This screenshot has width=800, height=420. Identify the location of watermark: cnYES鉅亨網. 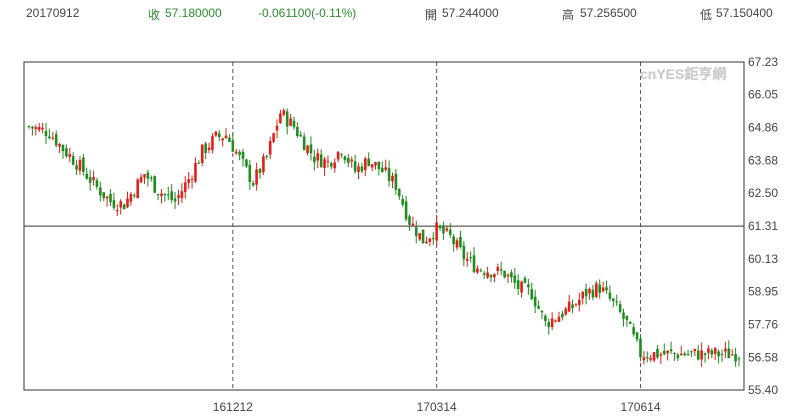
(683, 74).